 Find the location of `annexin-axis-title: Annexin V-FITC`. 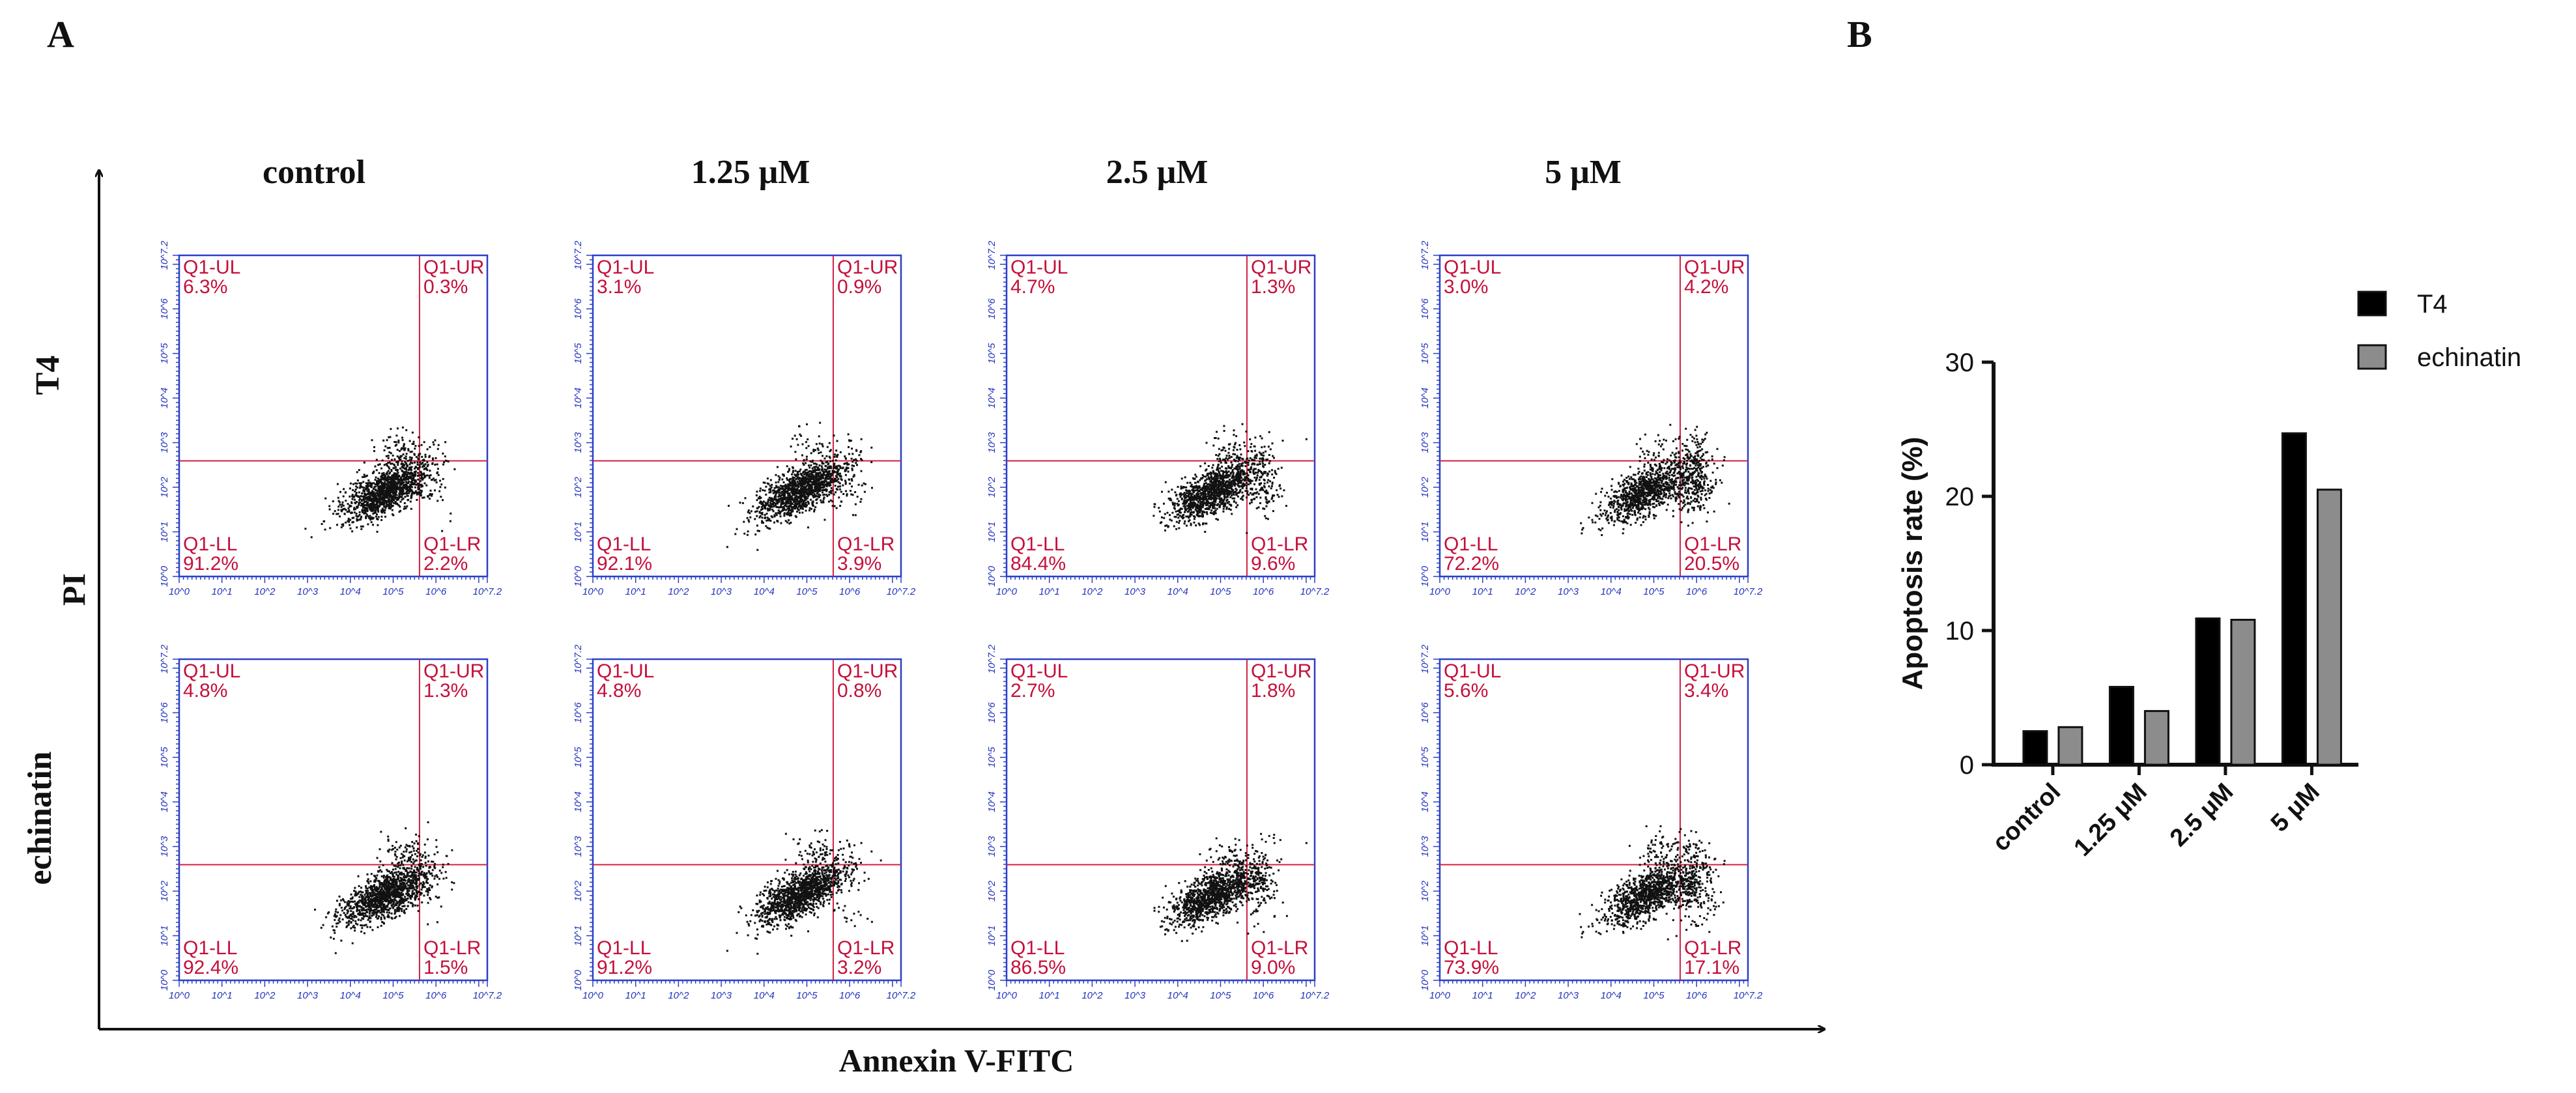

annexin-axis-title: Annexin V-FITC is located at coordinates (957, 1060).